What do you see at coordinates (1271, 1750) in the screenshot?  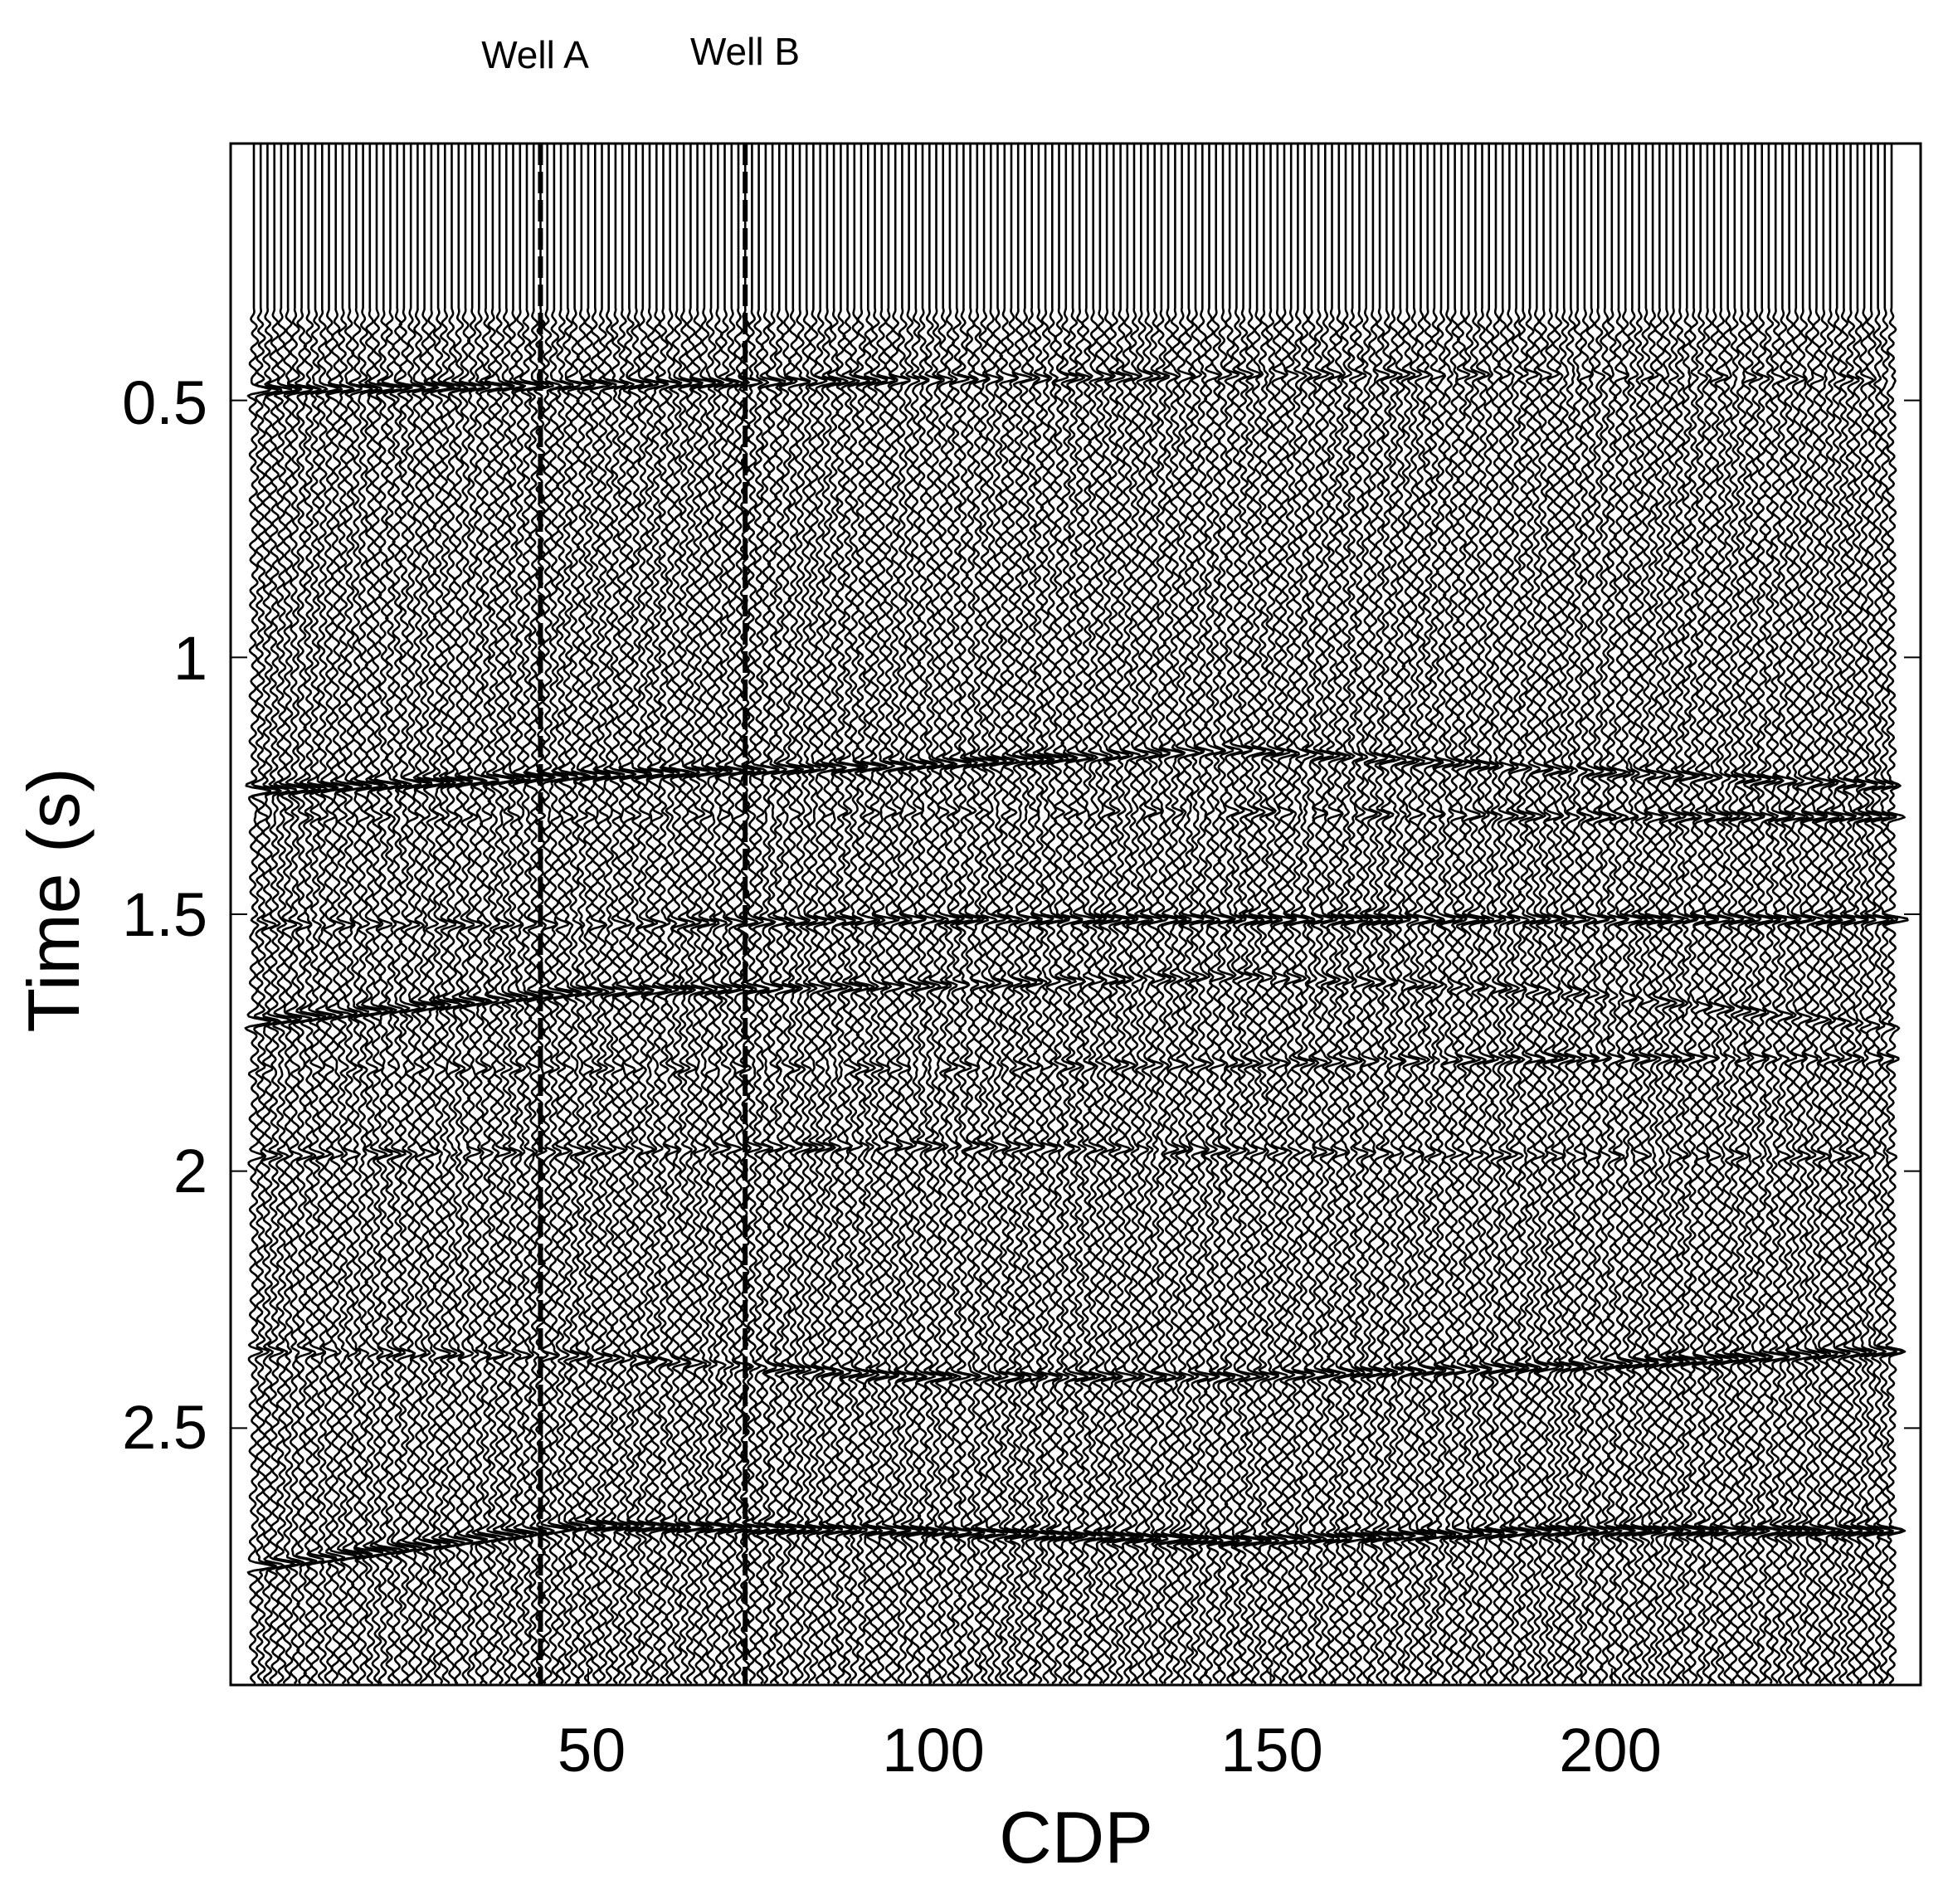 I see `x-tick-label: 150` at bounding box center [1271, 1750].